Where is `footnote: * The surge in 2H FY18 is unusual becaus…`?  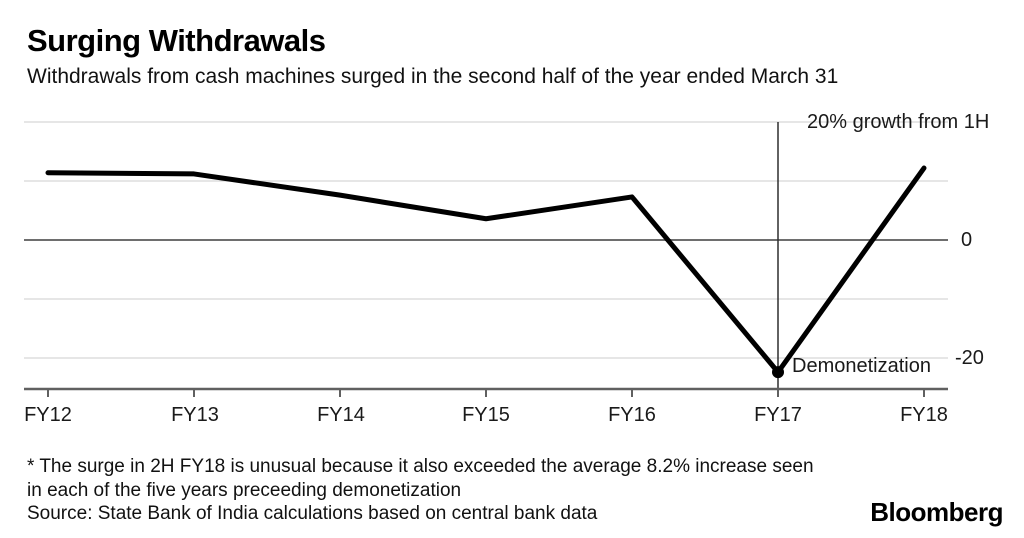
footnote: * The surge in 2H FY18 is unusual becaus… is located at coordinates (420, 478).